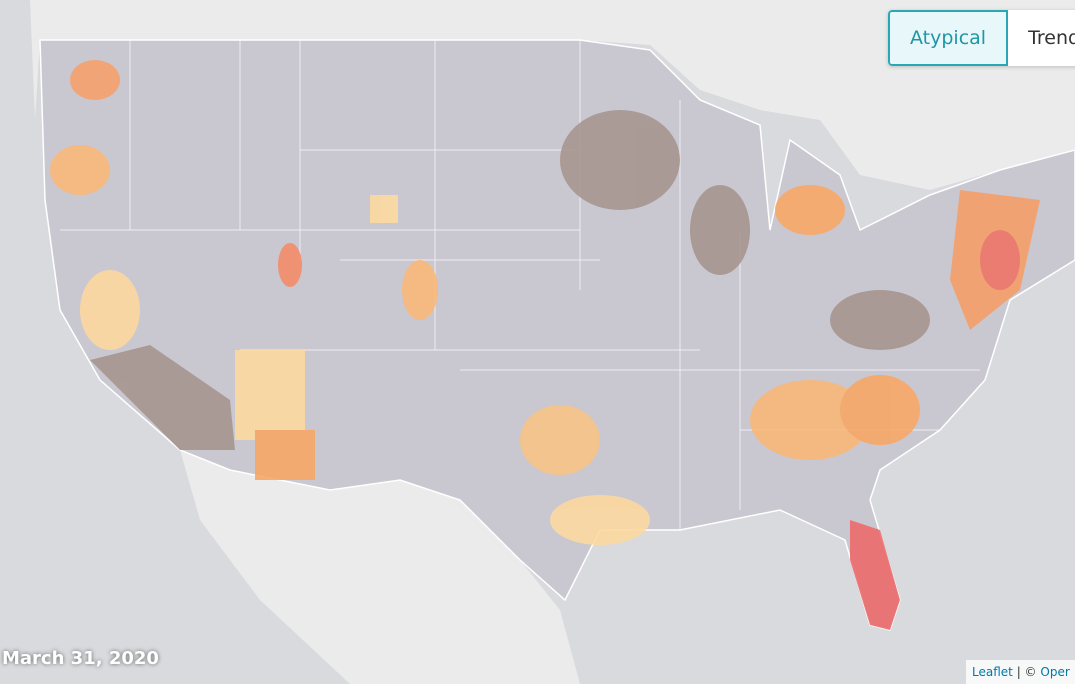  I want to click on attribution: Leaflet | © Oper, so click(1020, 672).